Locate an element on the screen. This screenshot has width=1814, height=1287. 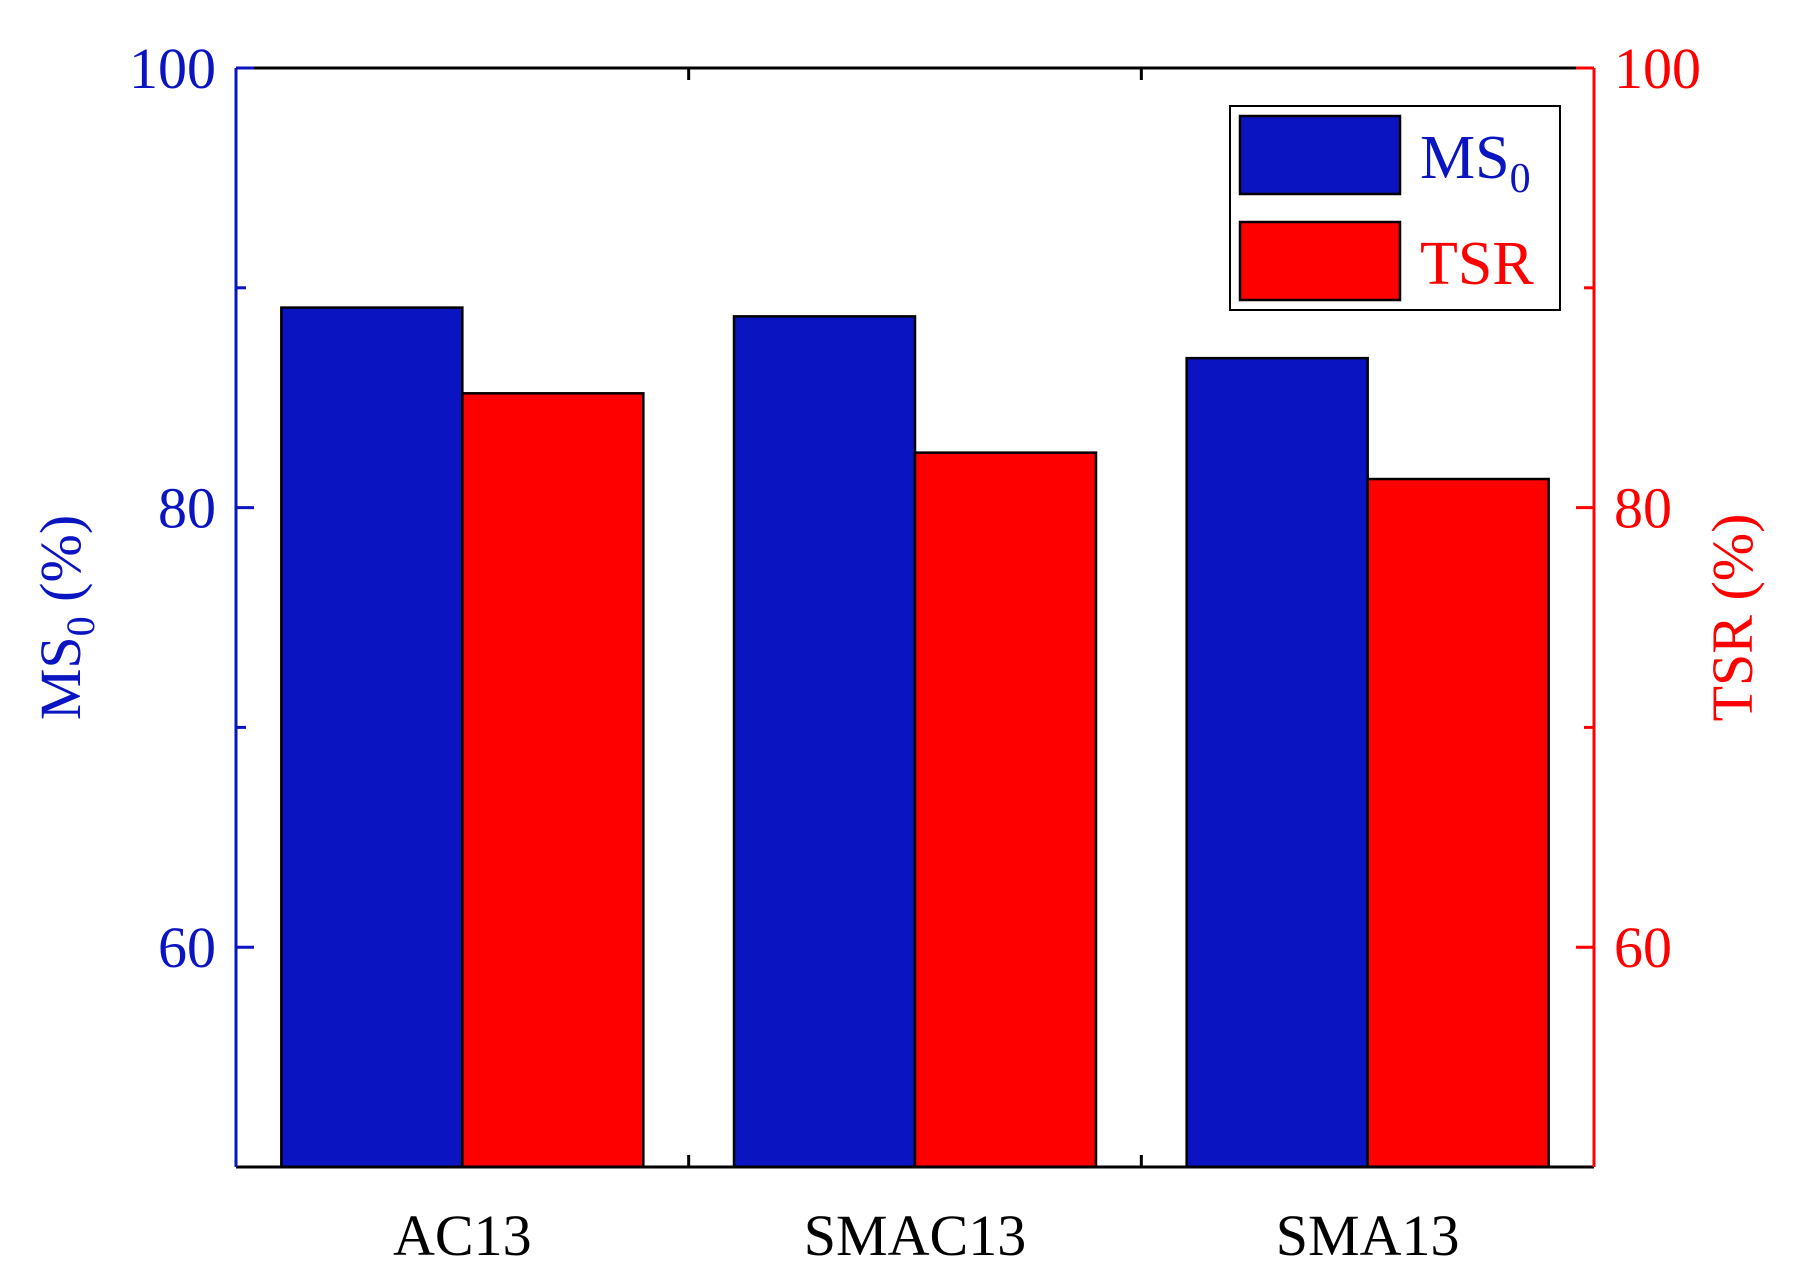
legend-label-sub: 0 is located at coordinates (1520, 179).